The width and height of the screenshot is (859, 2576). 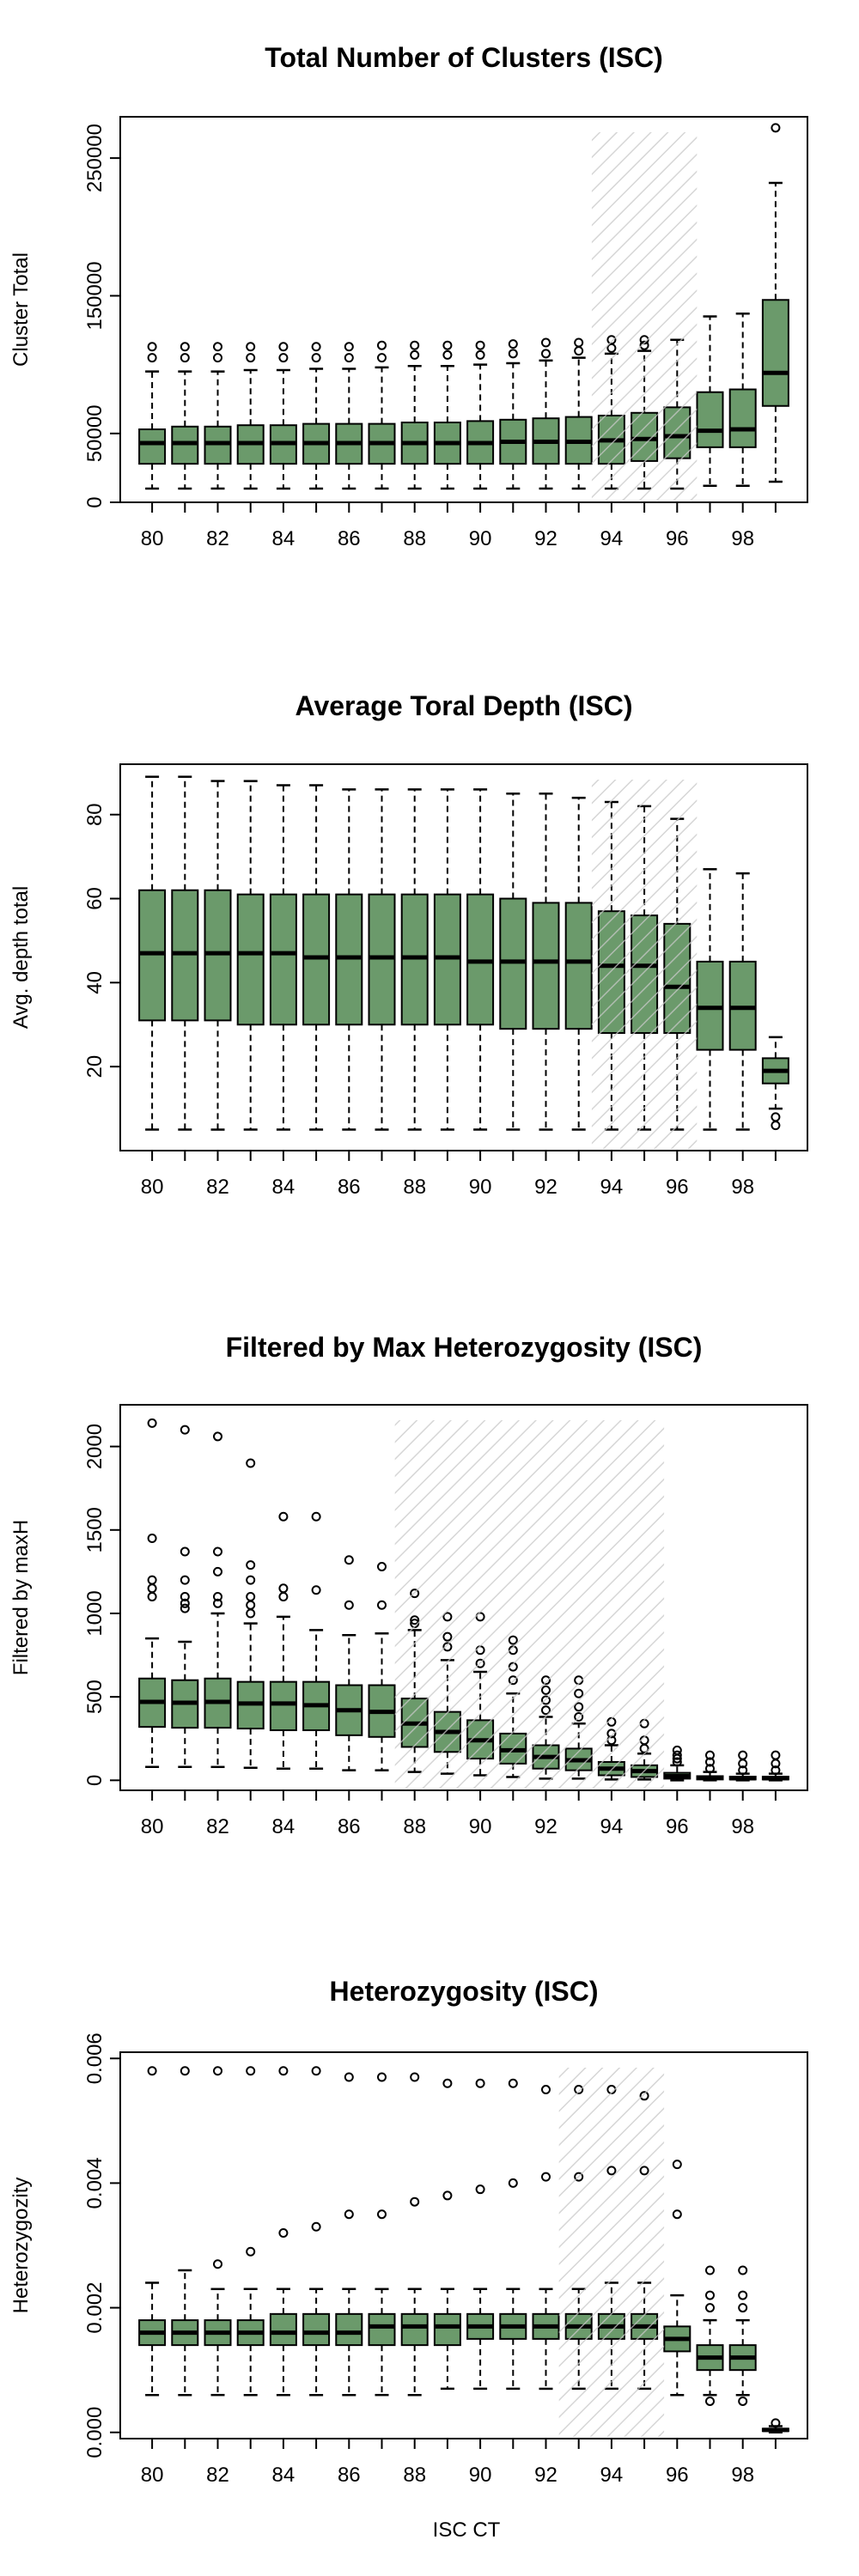 I want to click on x-tick-label: 90, so click(x=480, y=1827).